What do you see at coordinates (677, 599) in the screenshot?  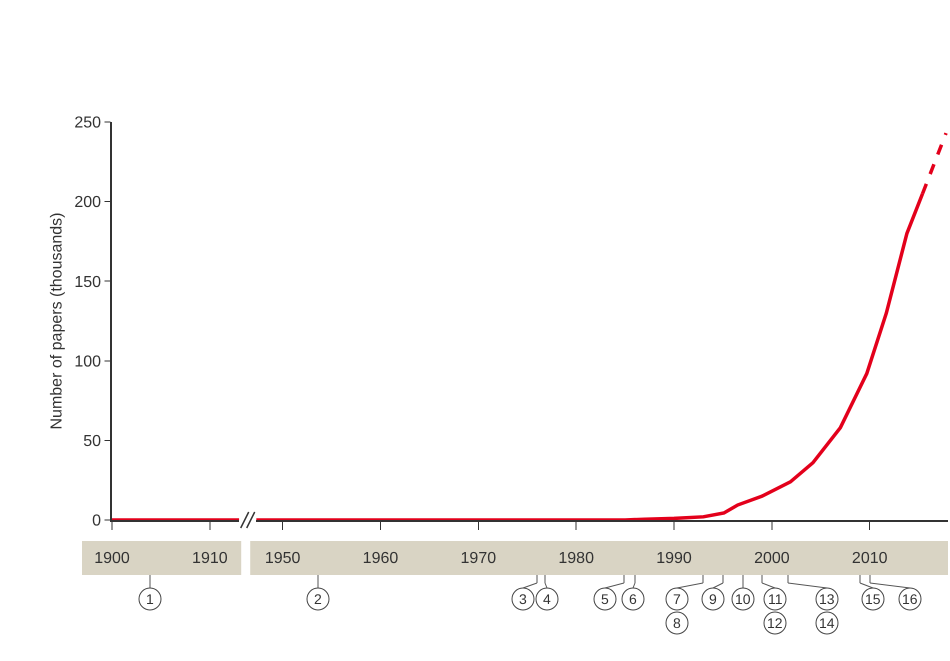 I see `text: 7` at bounding box center [677, 599].